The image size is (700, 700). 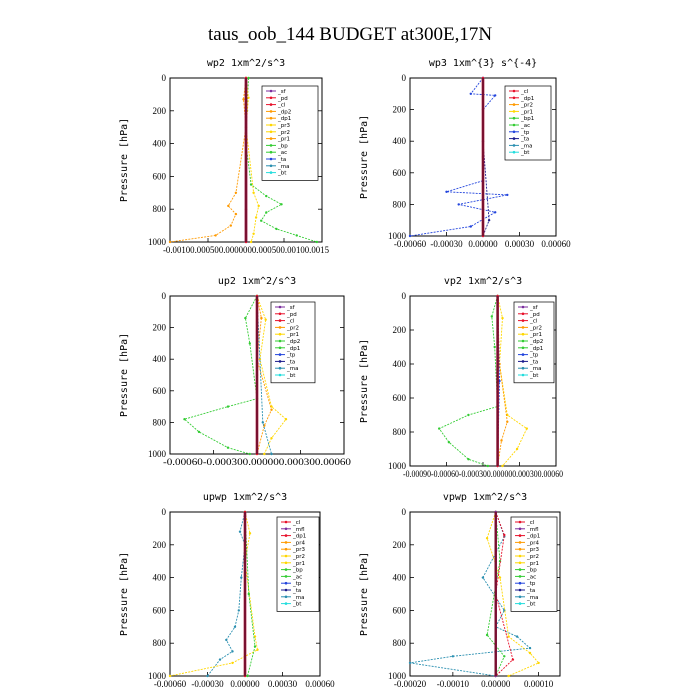 I want to click on y-tick-label: 200, so click(x=160, y=328).